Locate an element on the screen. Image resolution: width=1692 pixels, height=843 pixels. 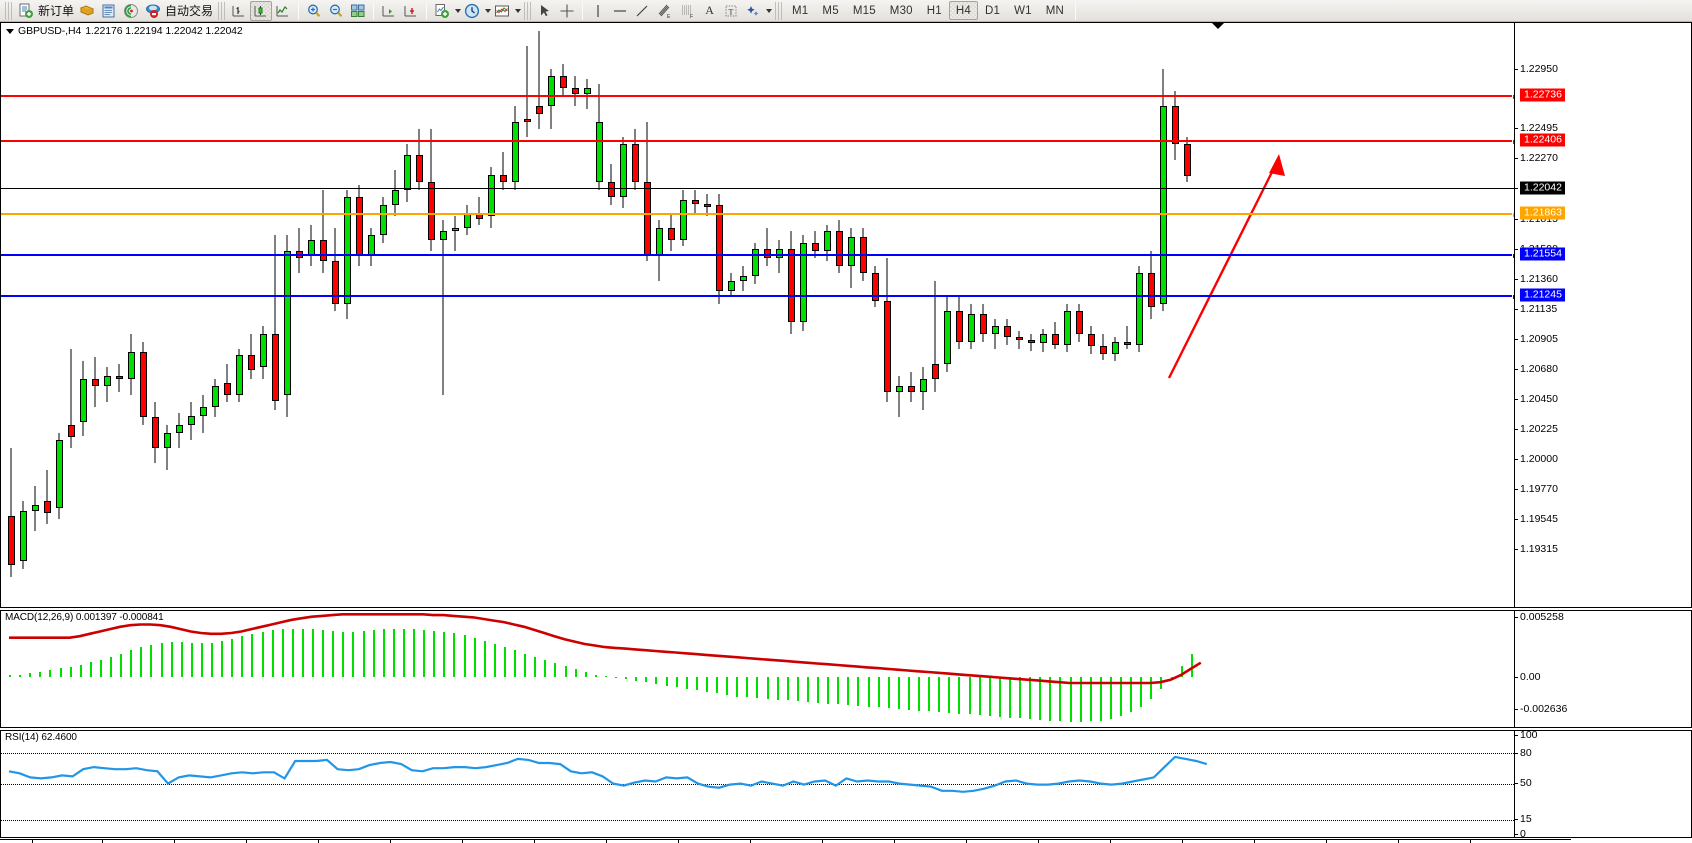
macd-axis-tick-label: 0.005258 is located at coordinates (1542, 617).